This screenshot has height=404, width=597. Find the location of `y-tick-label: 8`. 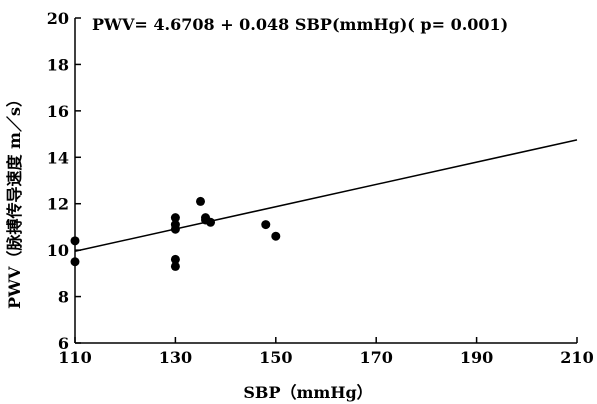

y-tick-label: 8 is located at coordinates (63, 297).